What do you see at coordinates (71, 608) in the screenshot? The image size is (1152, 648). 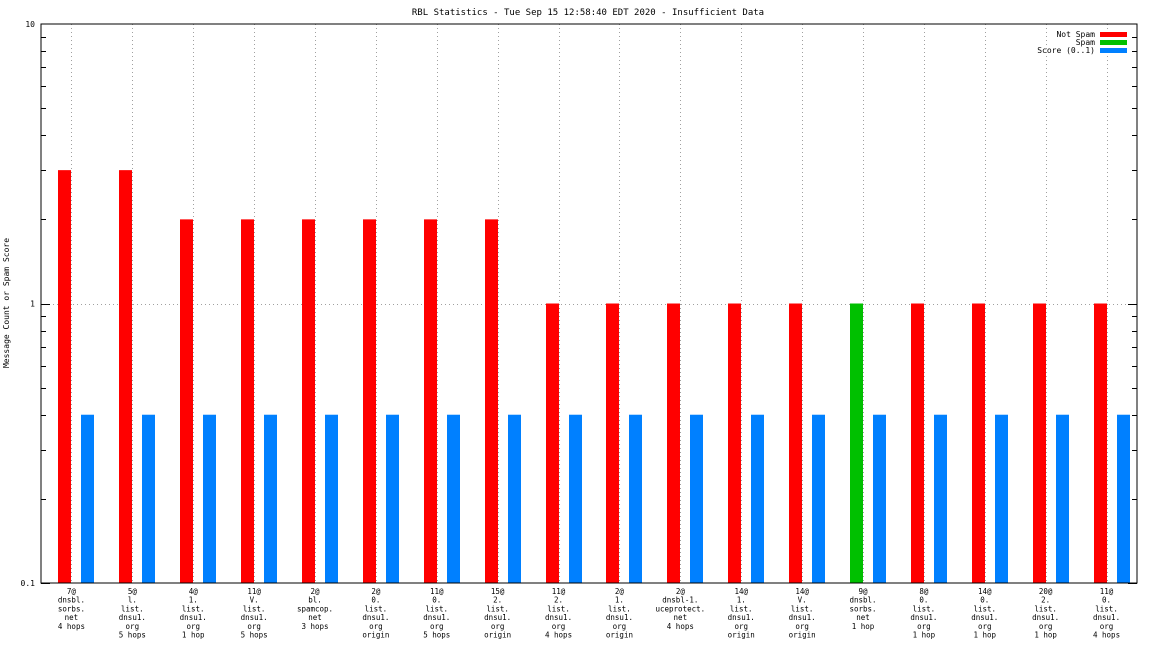 I see `x-tick-label: sorbs.` at bounding box center [71, 608].